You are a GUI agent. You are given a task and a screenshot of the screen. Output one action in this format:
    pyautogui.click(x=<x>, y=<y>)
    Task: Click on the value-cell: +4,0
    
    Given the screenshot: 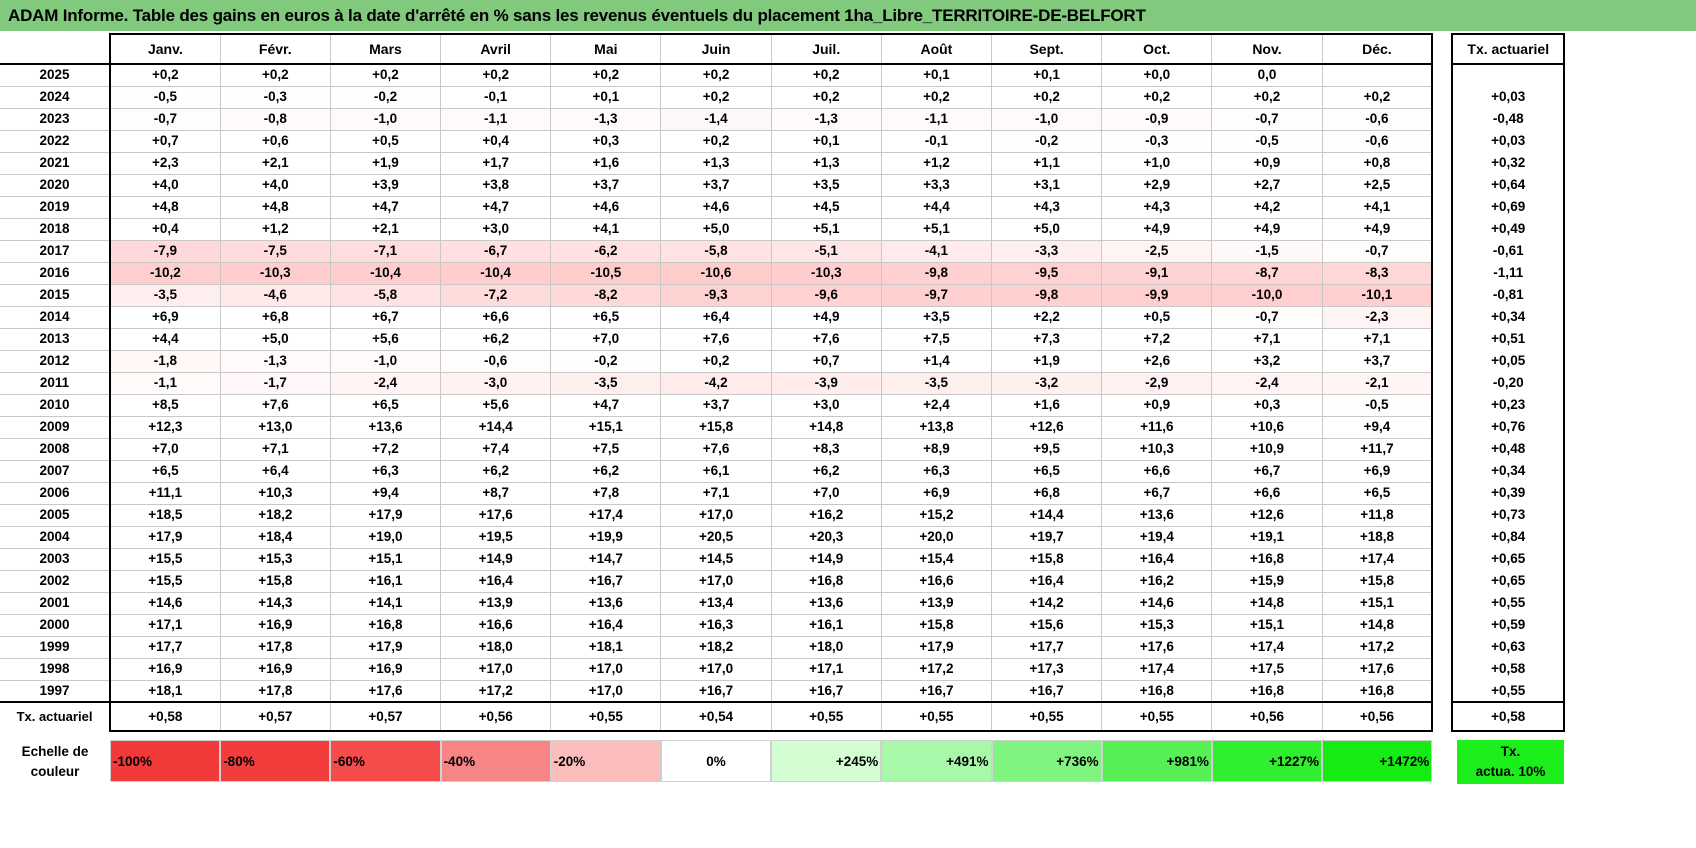 What is the action you would take?
    pyautogui.click(x=165, y=185)
    